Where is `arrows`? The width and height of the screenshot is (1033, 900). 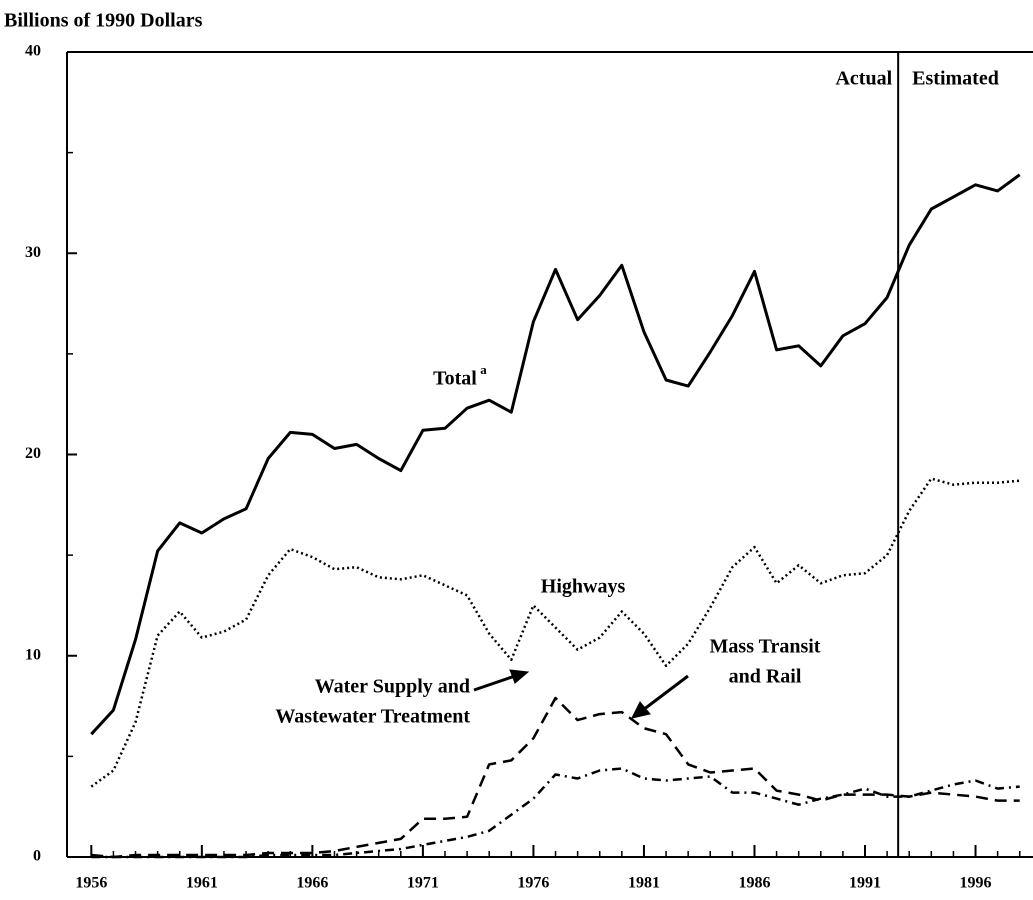 arrows is located at coordinates (581, 694).